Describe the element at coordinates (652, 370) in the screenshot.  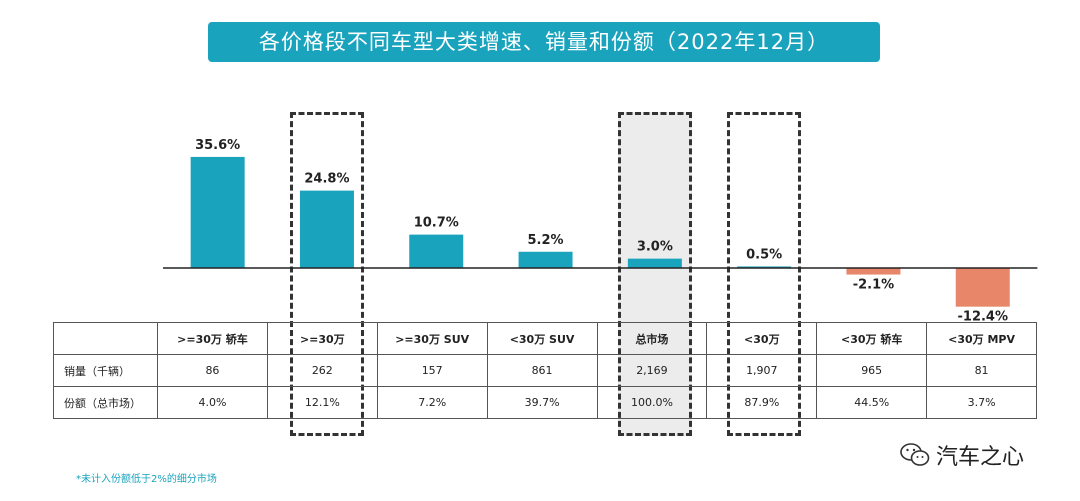
I see `table-cell: 2,169` at that location.